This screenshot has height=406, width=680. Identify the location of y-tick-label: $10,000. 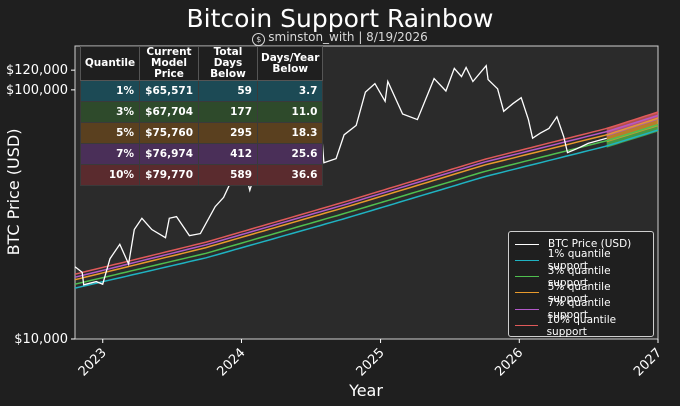
(41, 339).